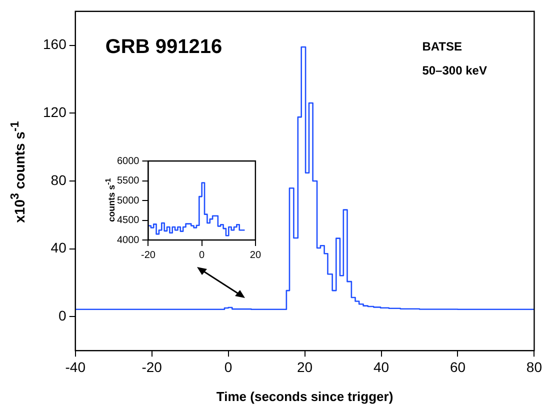 This screenshot has height=409, width=545. Describe the element at coordinates (381, 366) in the screenshot. I see `x-tick-label: 40` at that location.